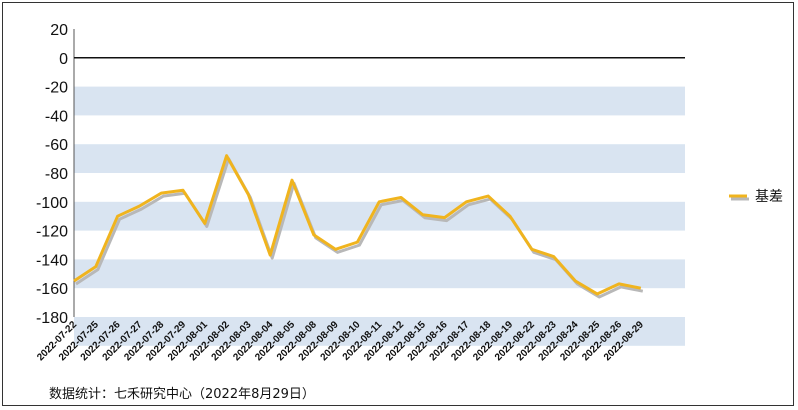 This screenshot has height=410, width=798. I want to click on y-tick--100: -100, so click(52, 203).